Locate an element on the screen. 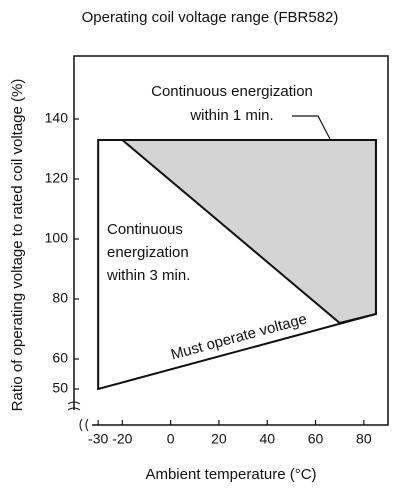 The width and height of the screenshot is (415, 494). y-tick-label: 50 is located at coordinates (60, 388).